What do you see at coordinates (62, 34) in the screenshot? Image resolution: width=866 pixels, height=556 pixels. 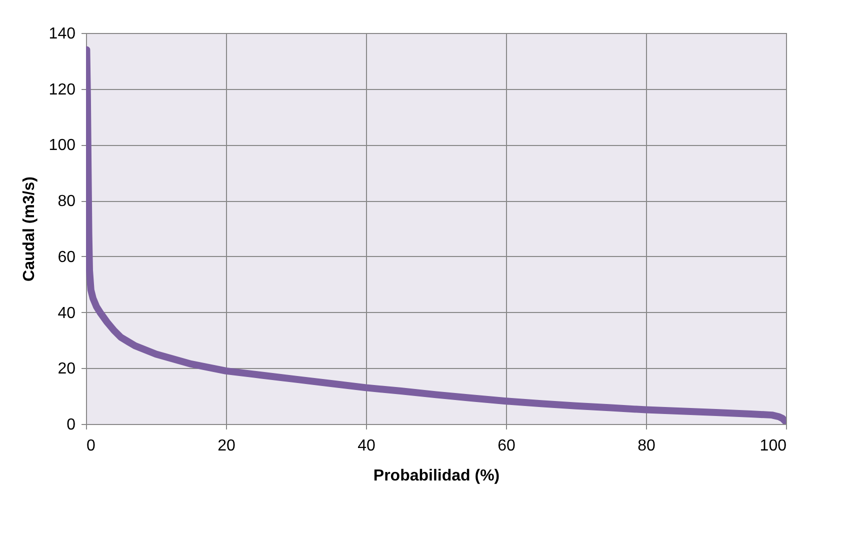 I see `y-tick-label: 140` at bounding box center [62, 34].